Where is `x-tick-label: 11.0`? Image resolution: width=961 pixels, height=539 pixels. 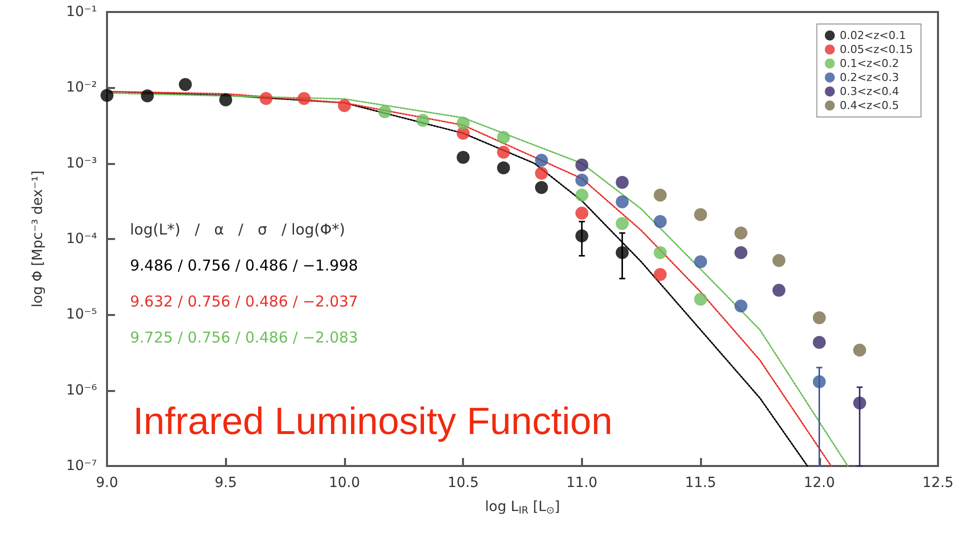 x-tick-label: 11.0 is located at coordinates (582, 483).